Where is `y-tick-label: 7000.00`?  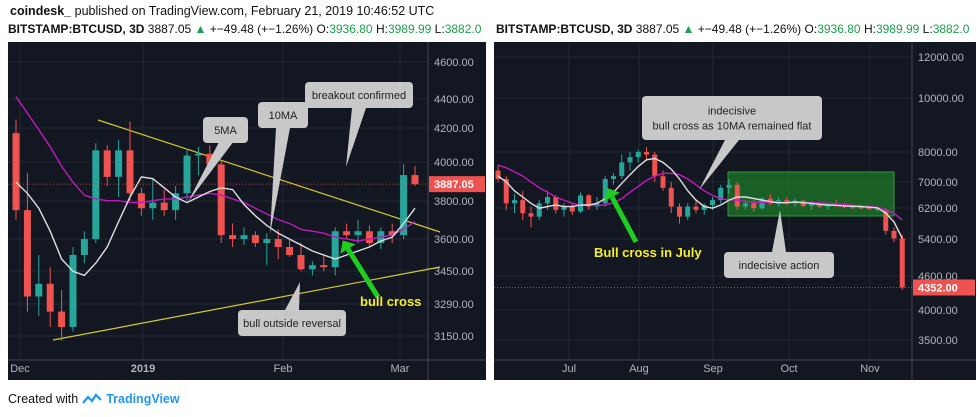 y-tick-label: 7000.00 is located at coordinates (938, 183).